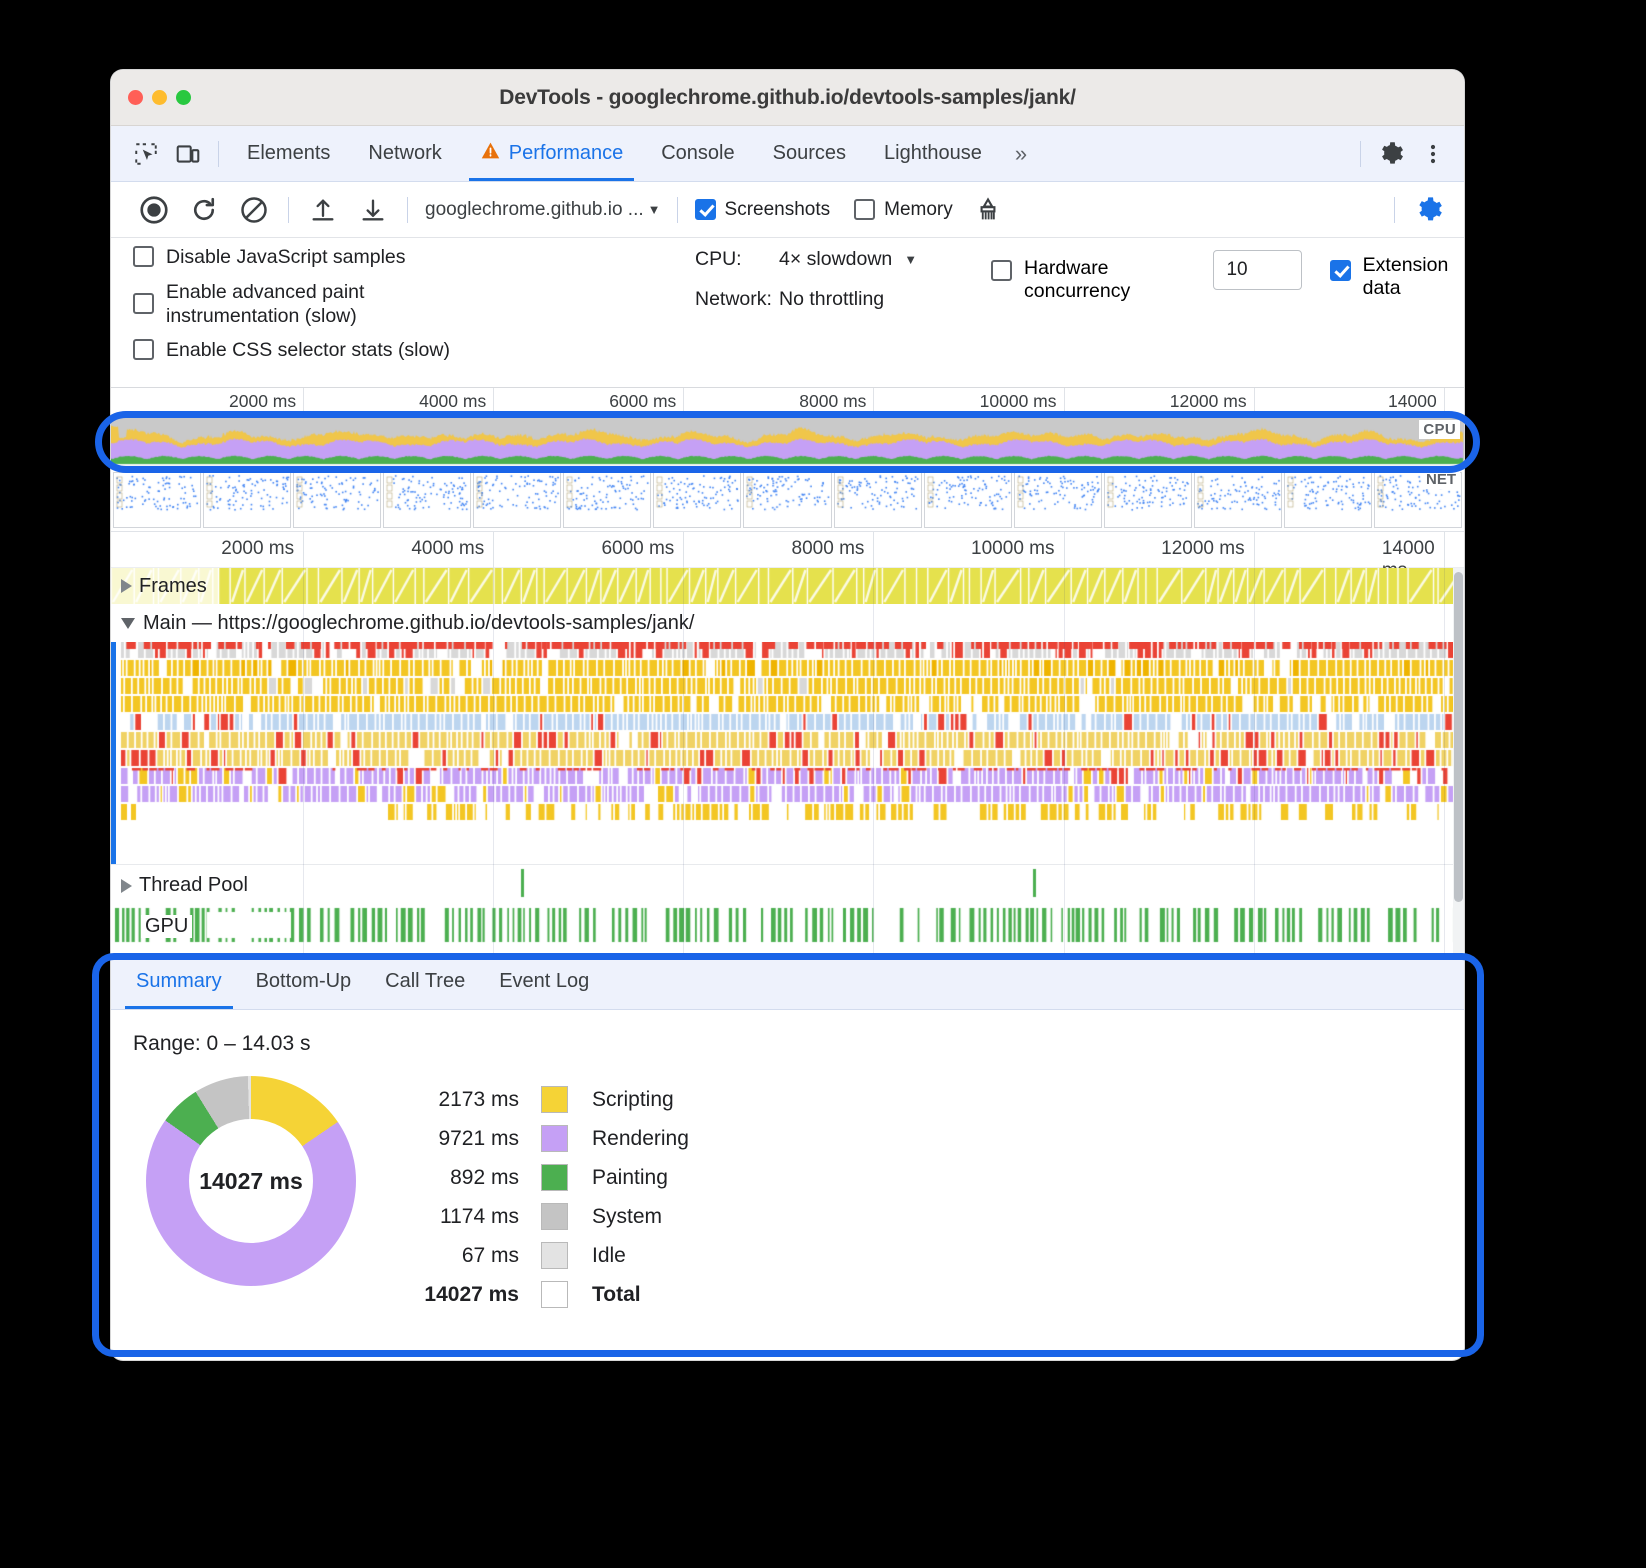 Image resolution: width=1646 pixels, height=1568 pixels. What do you see at coordinates (552, 153) in the screenshot?
I see `tab-performance: Performance` at bounding box center [552, 153].